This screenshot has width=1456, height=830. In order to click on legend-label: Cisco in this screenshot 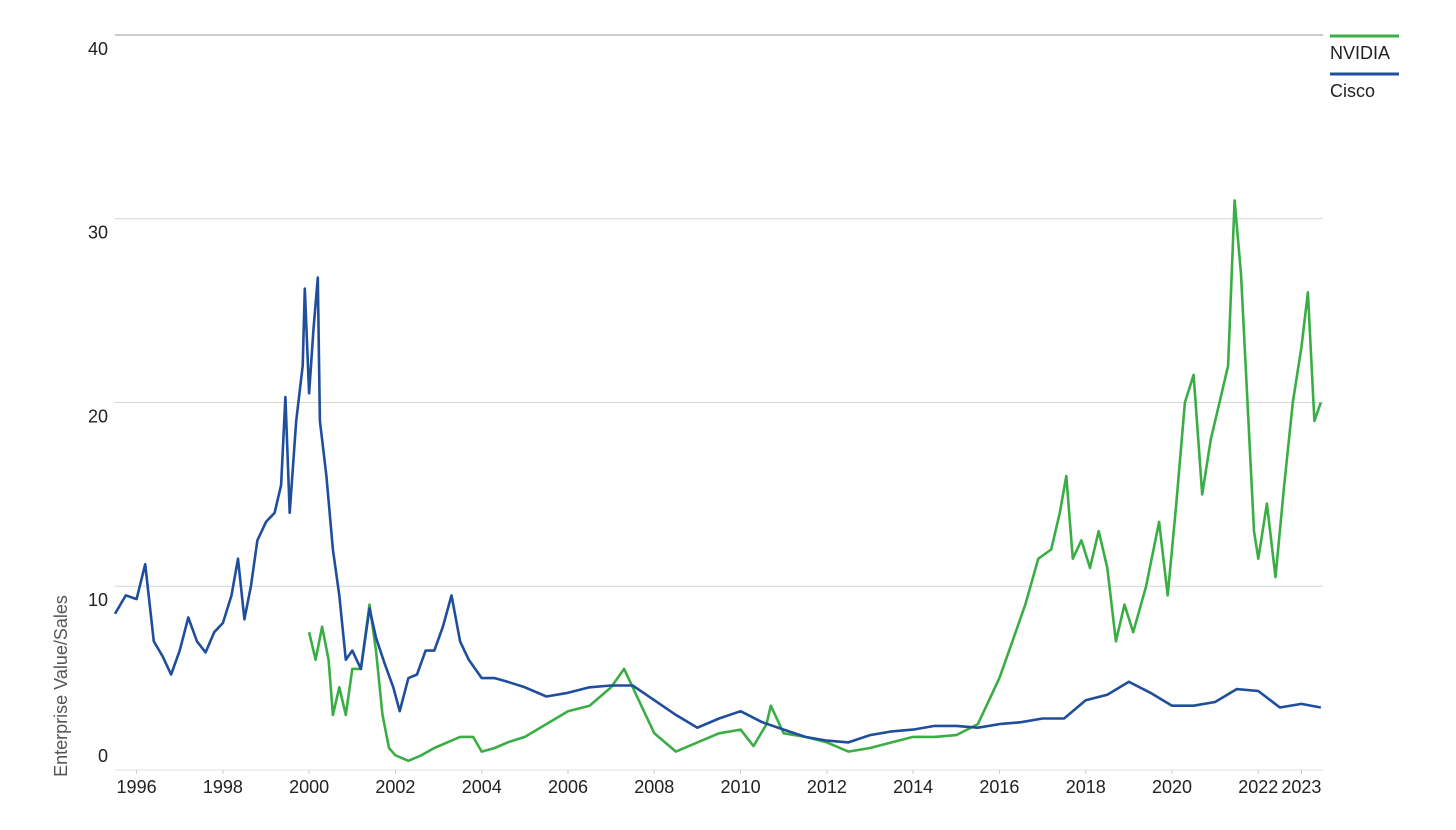, I will do `click(1352, 91)`.